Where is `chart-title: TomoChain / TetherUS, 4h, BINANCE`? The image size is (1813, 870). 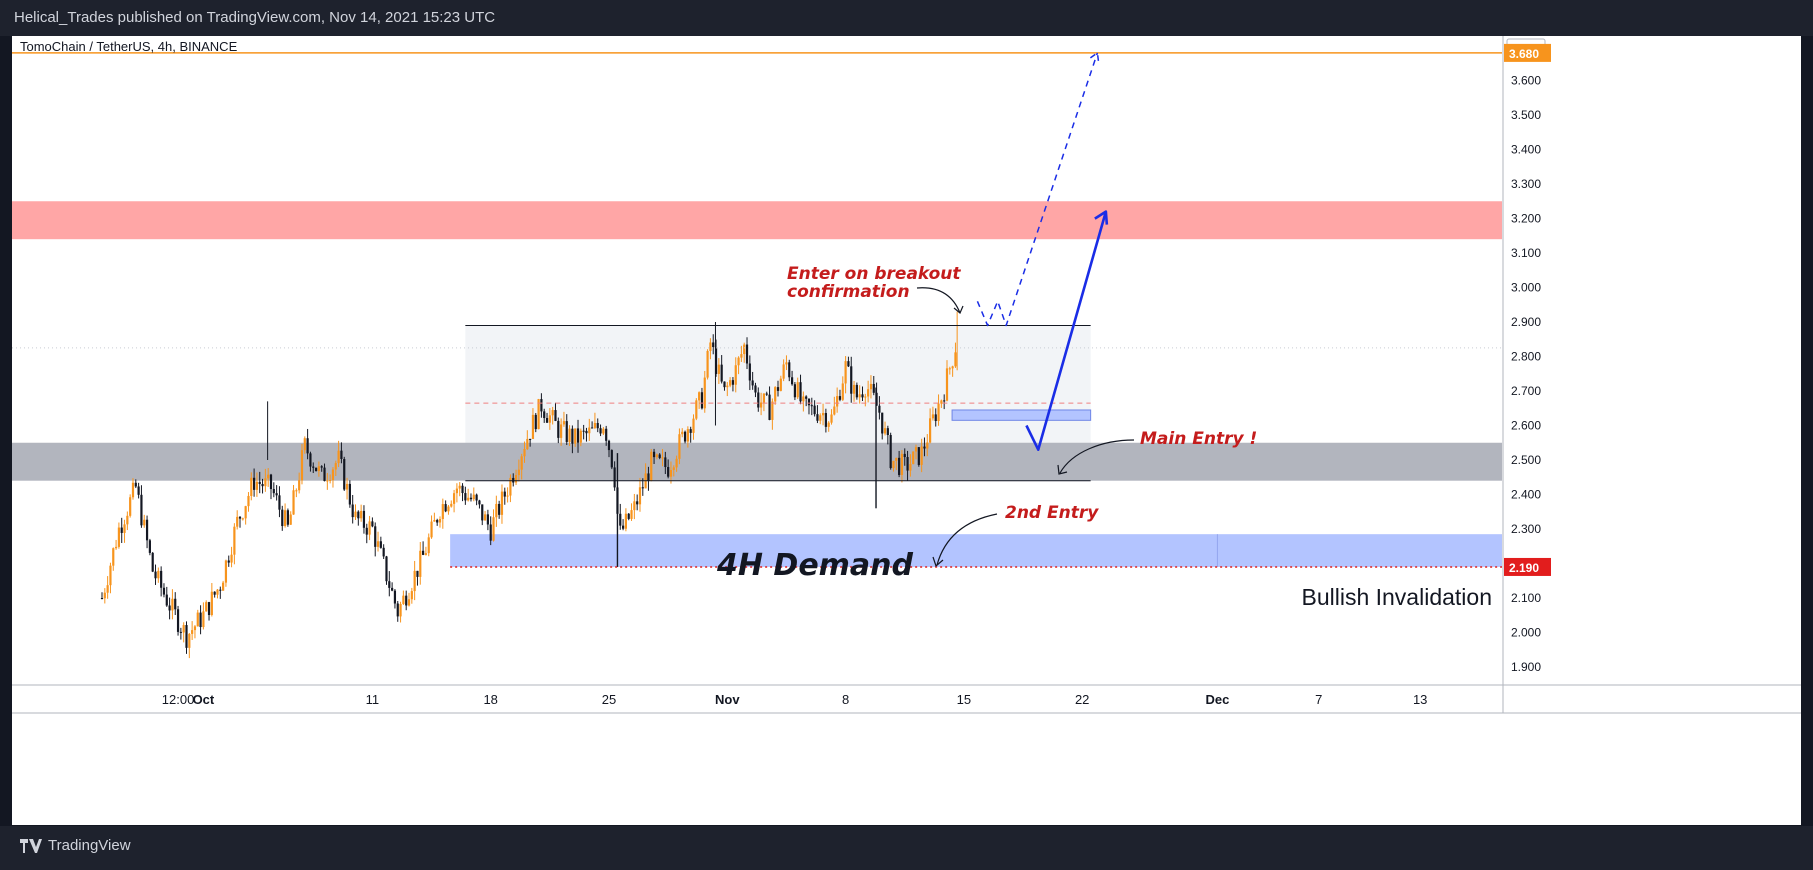 chart-title: TomoChain / TetherUS, 4h, BINANCE is located at coordinates (129, 46).